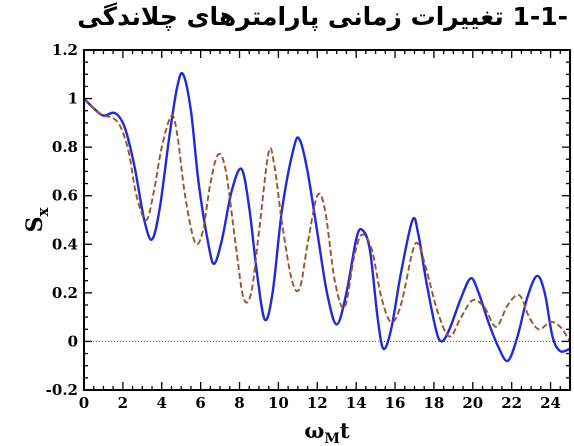 The width and height of the screenshot is (574, 446). I want to click on y-tick-label: 0.6, so click(65, 196).